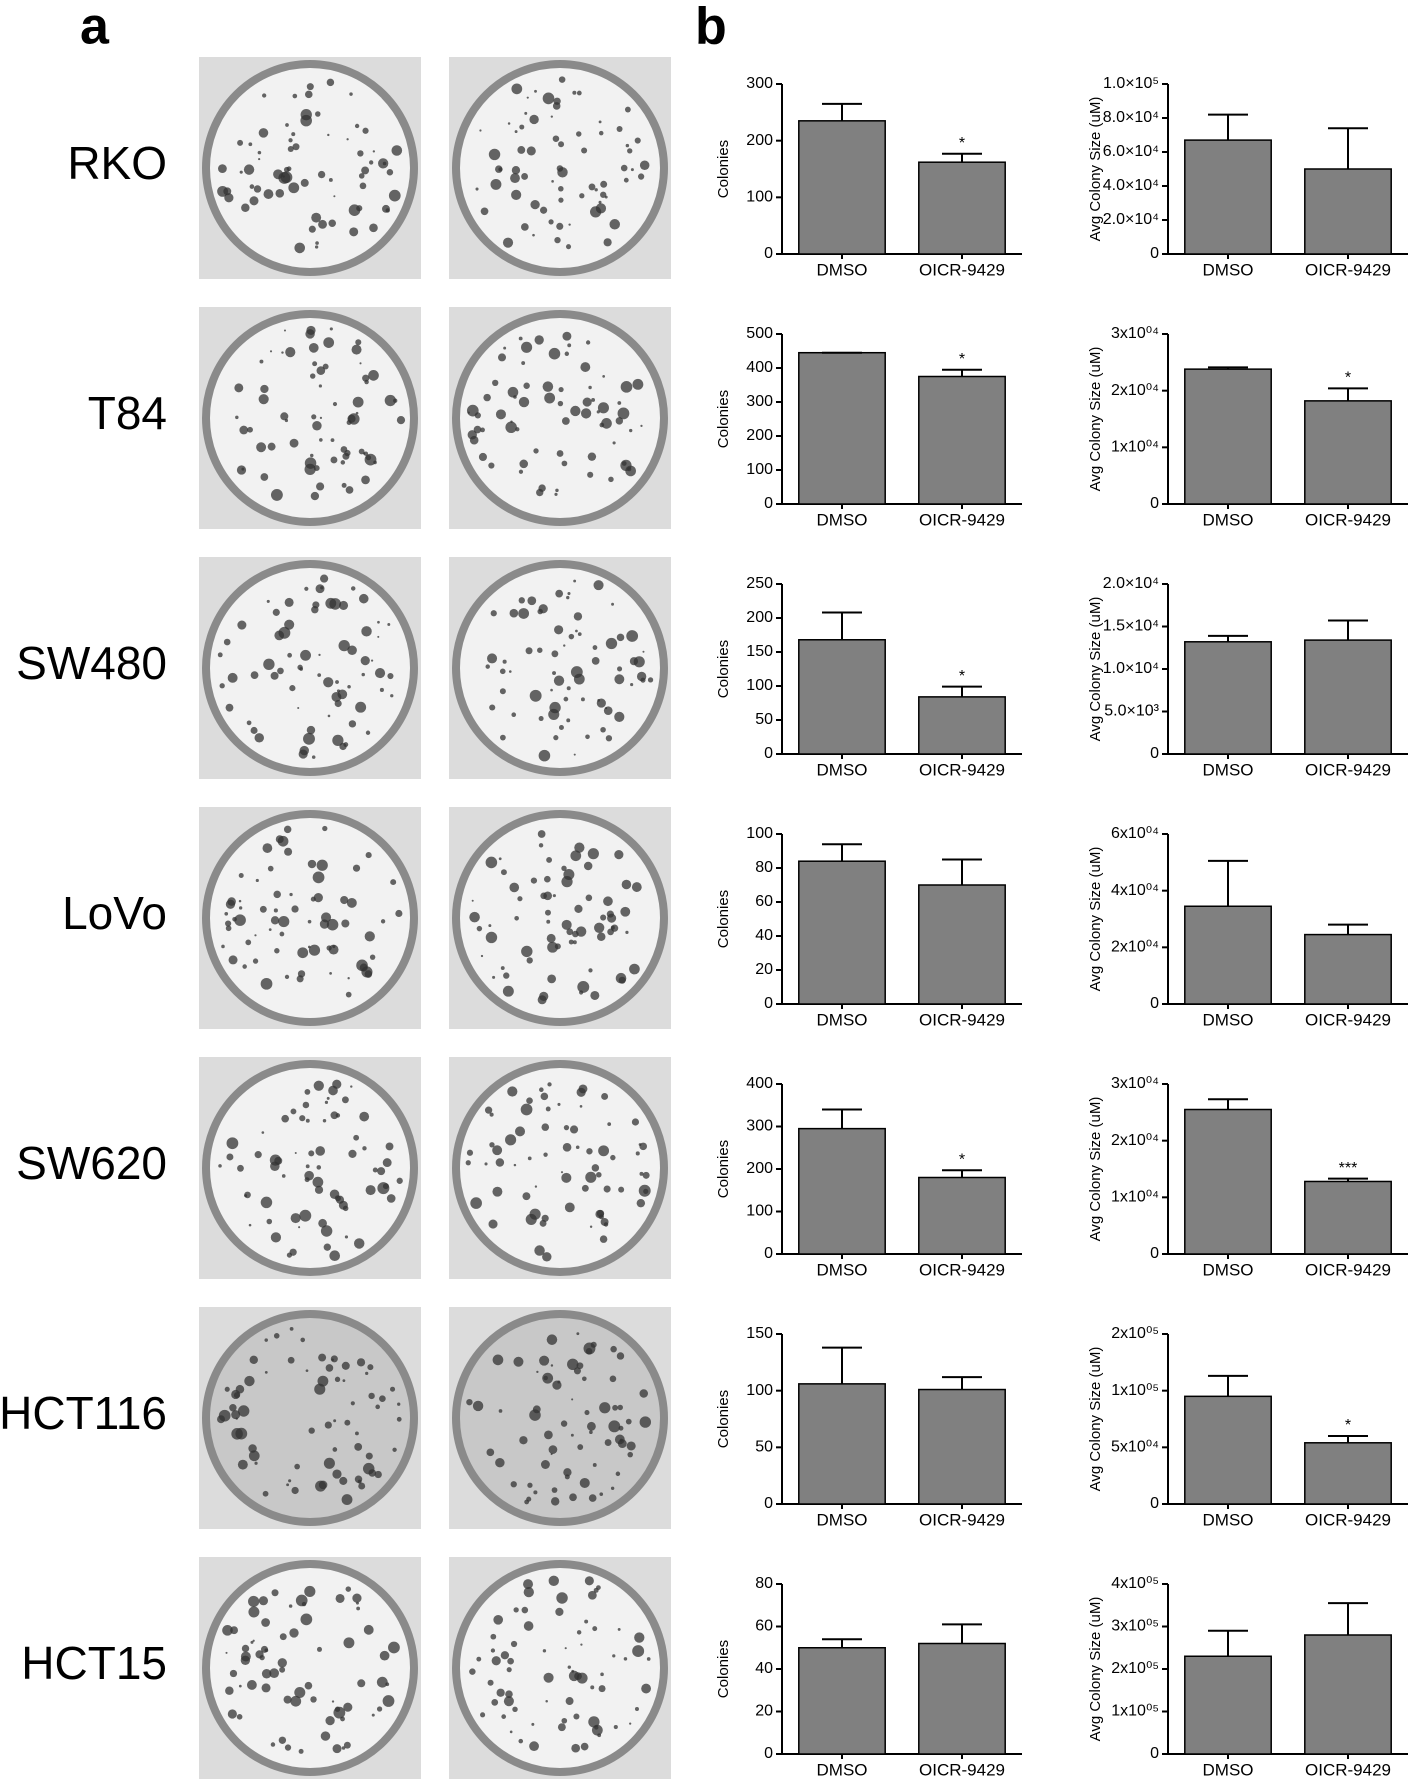 The image size is (1418, 1782). Describe the element at coordinates (560, 1418) in the screenshot. I see `dish` at that location.